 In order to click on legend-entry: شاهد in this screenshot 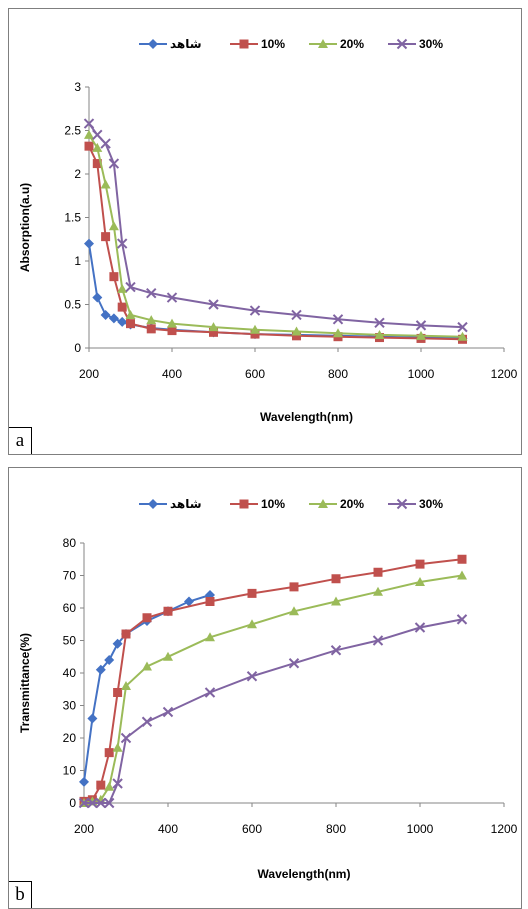, I will do `click(170, 504)`.